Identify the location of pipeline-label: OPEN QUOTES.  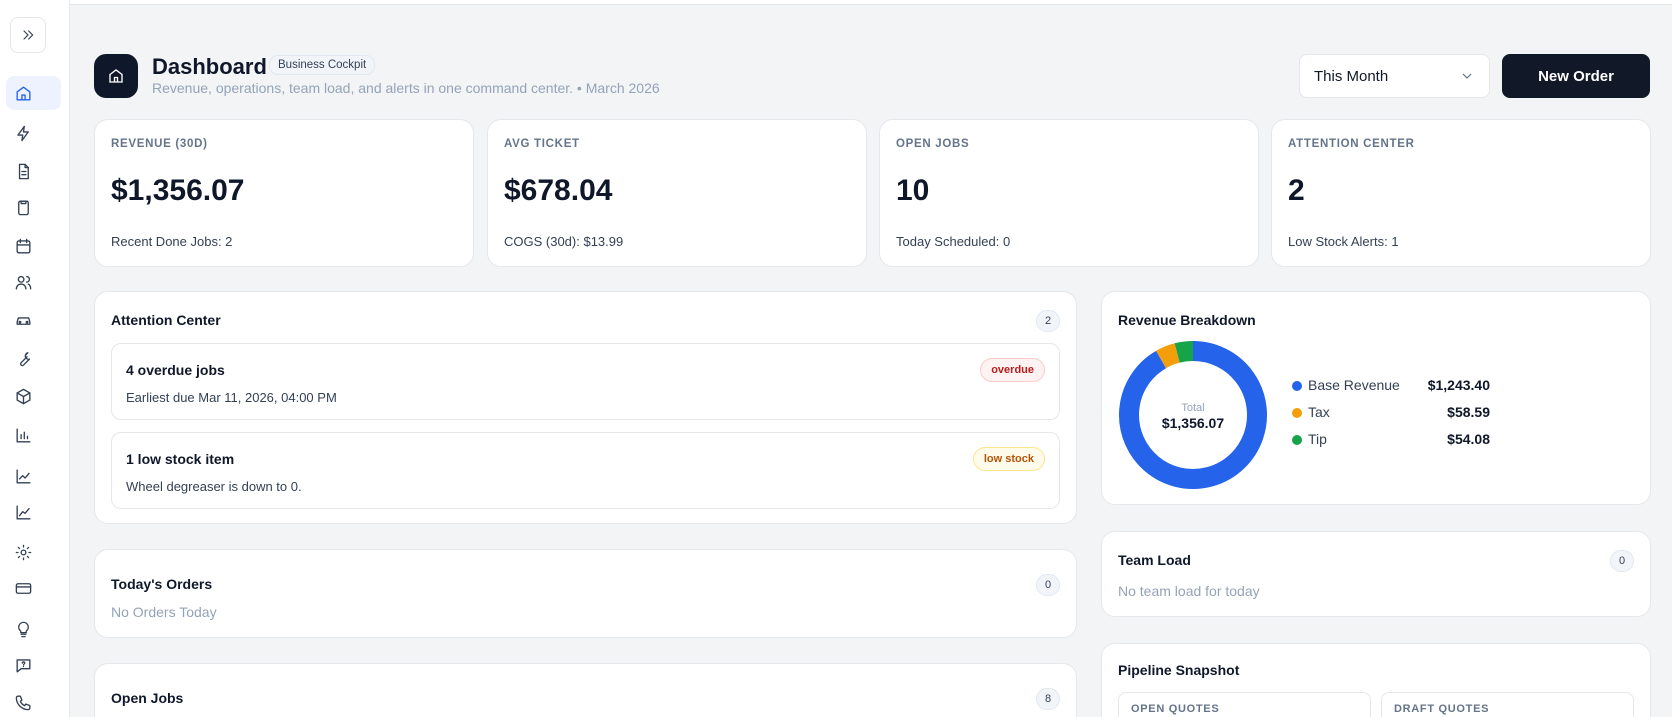
(1175, 709).